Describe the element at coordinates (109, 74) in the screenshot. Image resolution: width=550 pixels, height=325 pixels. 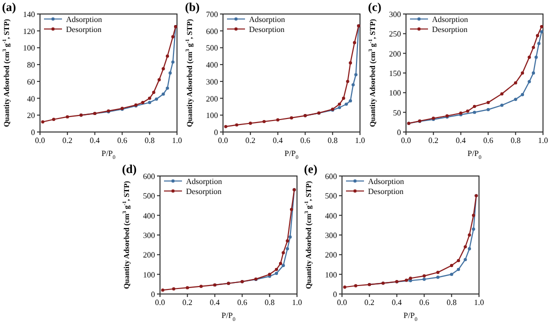
I see `line-series` at that location.